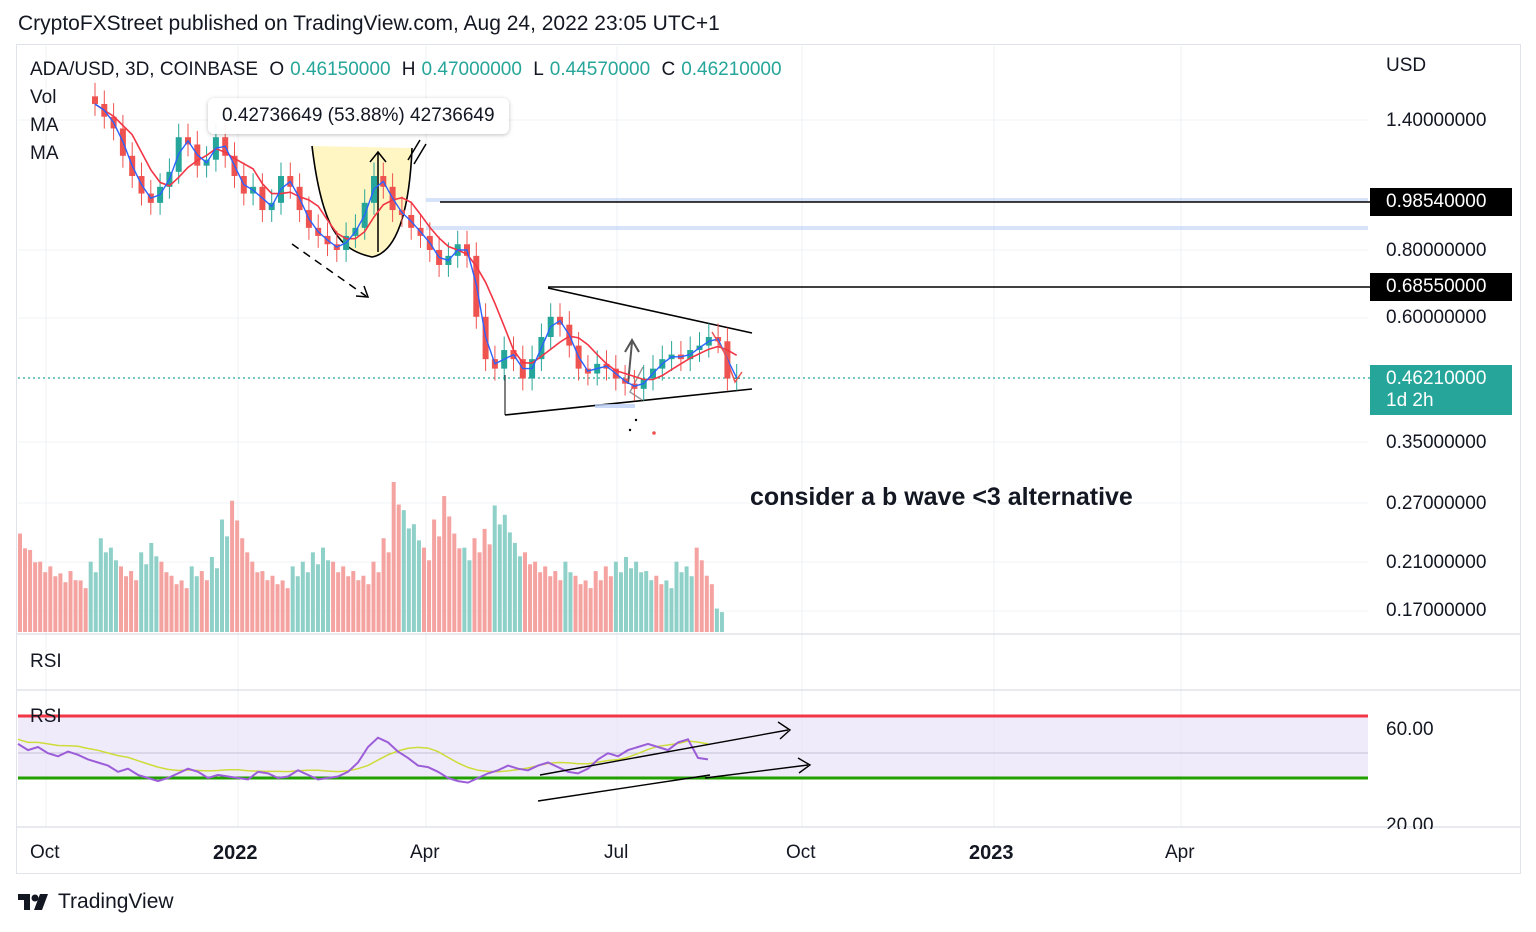 The width and height of the screenshot is (1536, 932). What do you see at coordinates (600, 69) in the screenshot?
I see `low-value: 0.44570000` at bounding box center [600, 69].